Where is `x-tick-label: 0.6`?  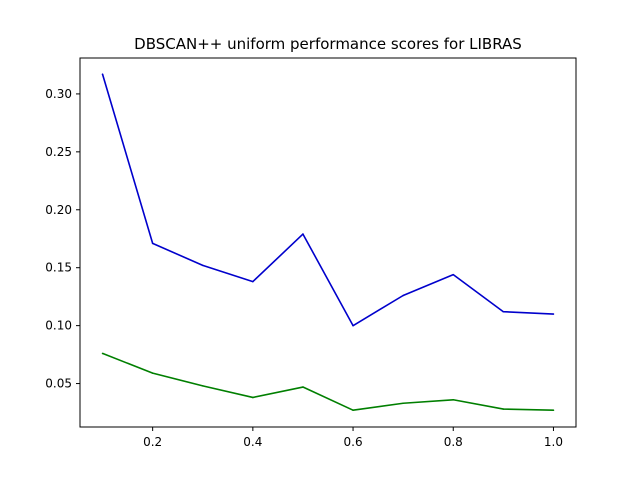 x-tick-label: 0.6 is located at coordinates (353, 442).